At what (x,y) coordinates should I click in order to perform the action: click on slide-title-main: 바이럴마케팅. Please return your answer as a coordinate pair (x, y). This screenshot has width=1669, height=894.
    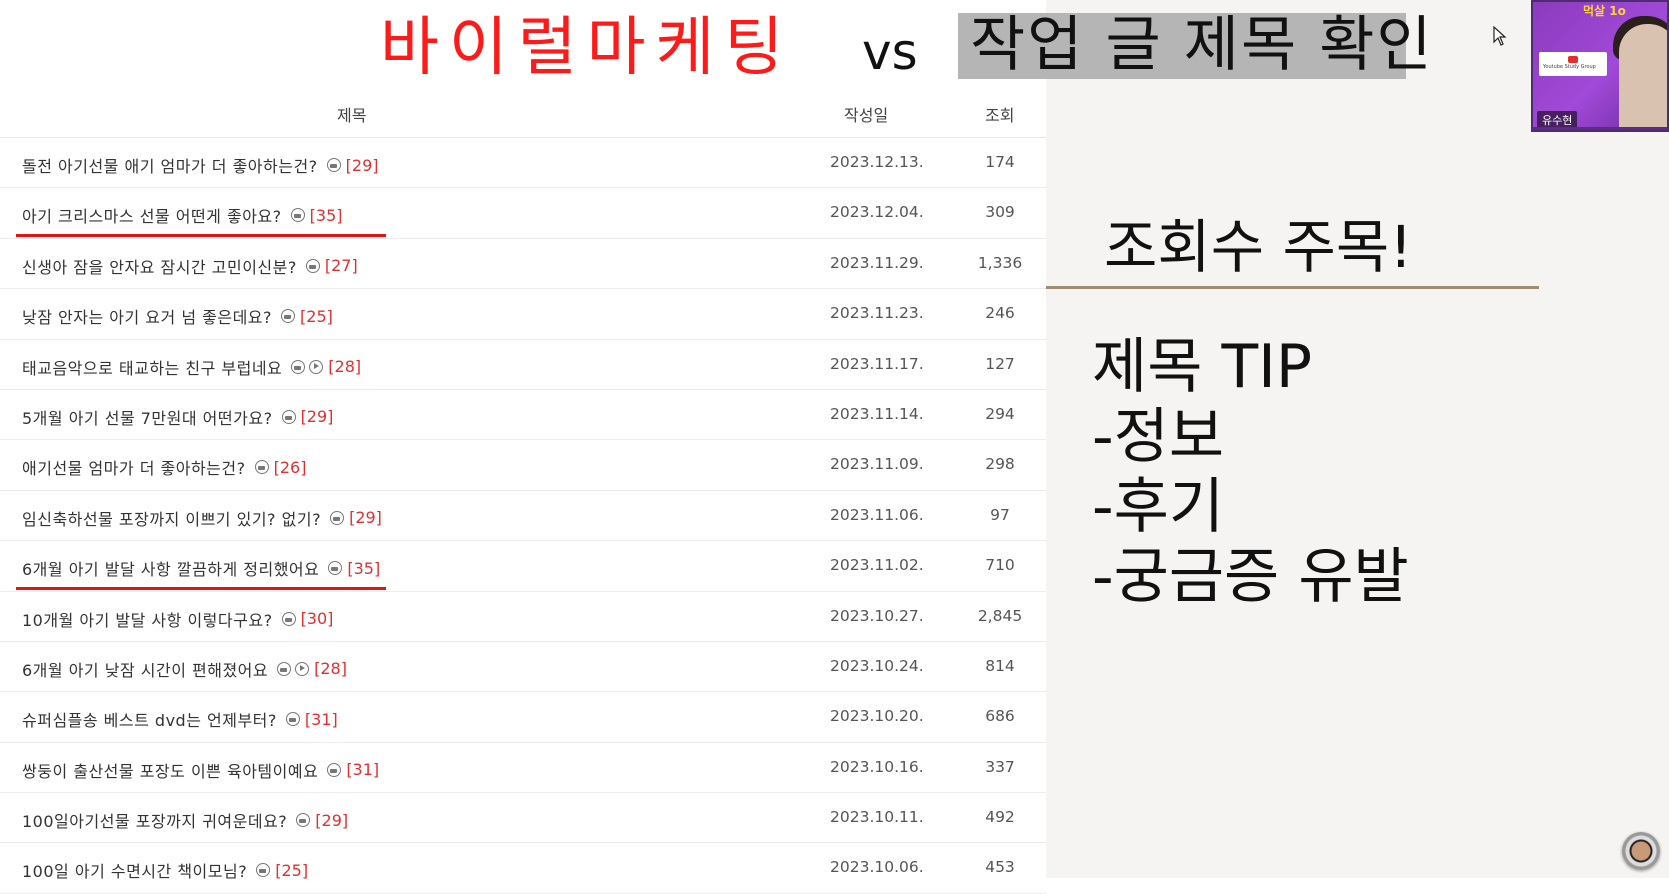
    Looking at the image, I should click on (587, 48).